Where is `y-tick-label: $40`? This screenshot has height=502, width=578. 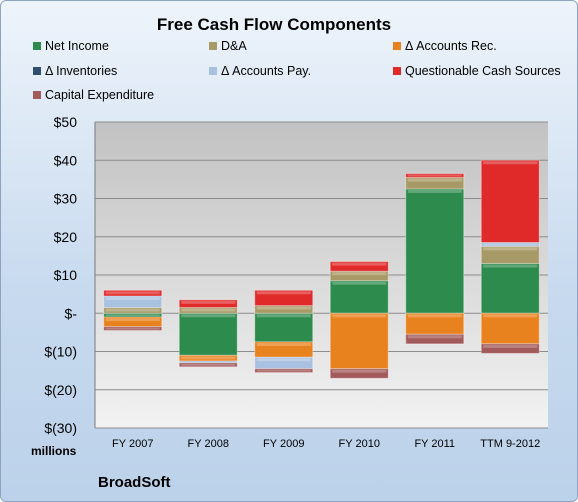
y-tick-label: $40 is located at coordinates (66, 160).